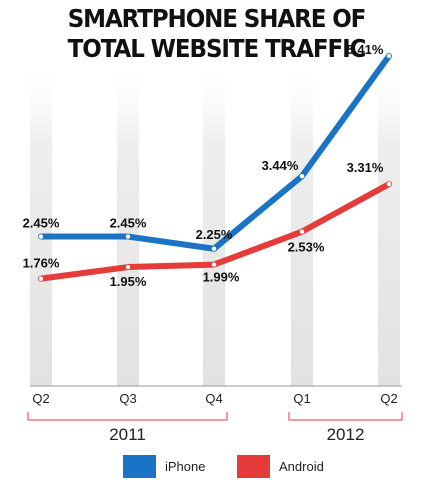 Image resolution: width=433 pixels, height=491 pixels. Describe the element at coordinates (365, 167) in the screenshot. I see `data-label: 3.31%` at that location.